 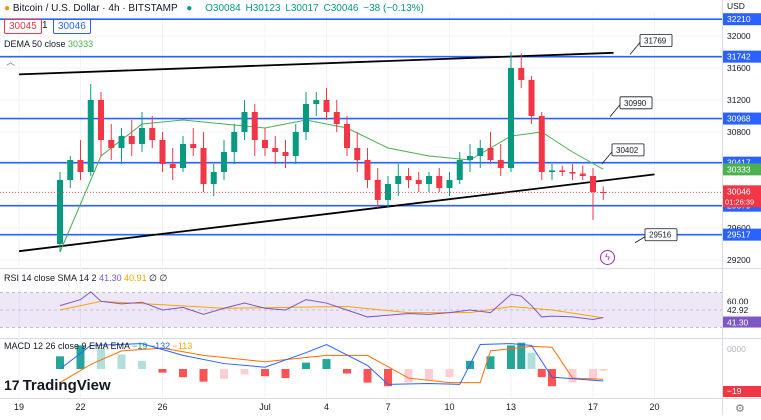 What do you see at coordinates (736, 6) in the screenshot?
I see `currency-label: USD` at bounding box center [736, 6].